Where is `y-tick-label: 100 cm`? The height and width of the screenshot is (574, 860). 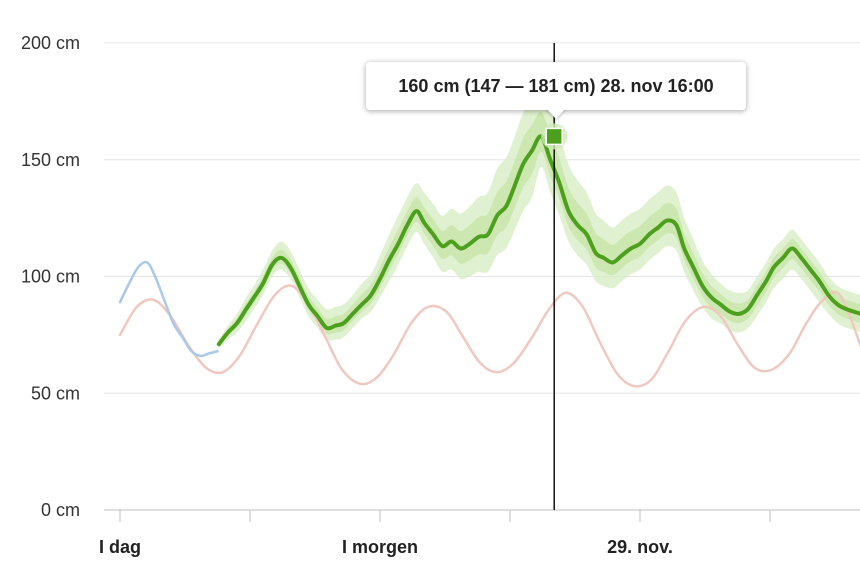
y-tick-label: 100 cm is located at coordinates (50, 277).